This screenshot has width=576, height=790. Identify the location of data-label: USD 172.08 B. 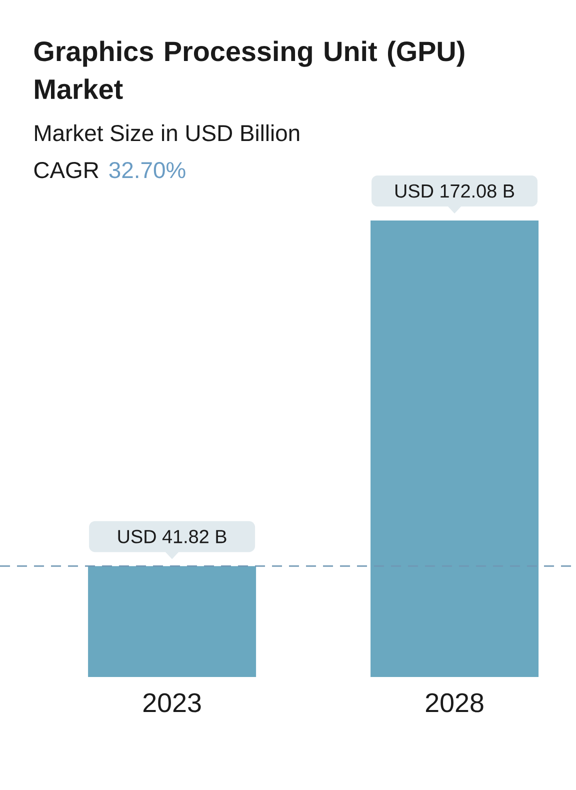
(454, 191).